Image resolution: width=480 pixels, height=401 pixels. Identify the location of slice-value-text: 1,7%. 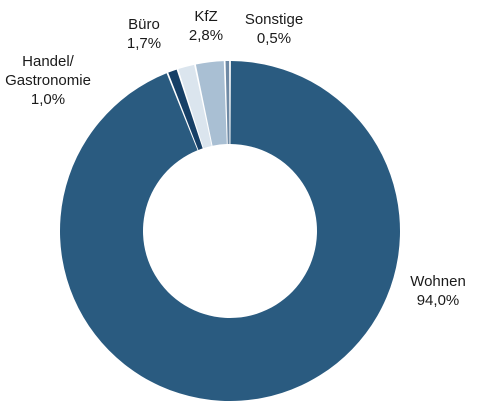
(144, 43).